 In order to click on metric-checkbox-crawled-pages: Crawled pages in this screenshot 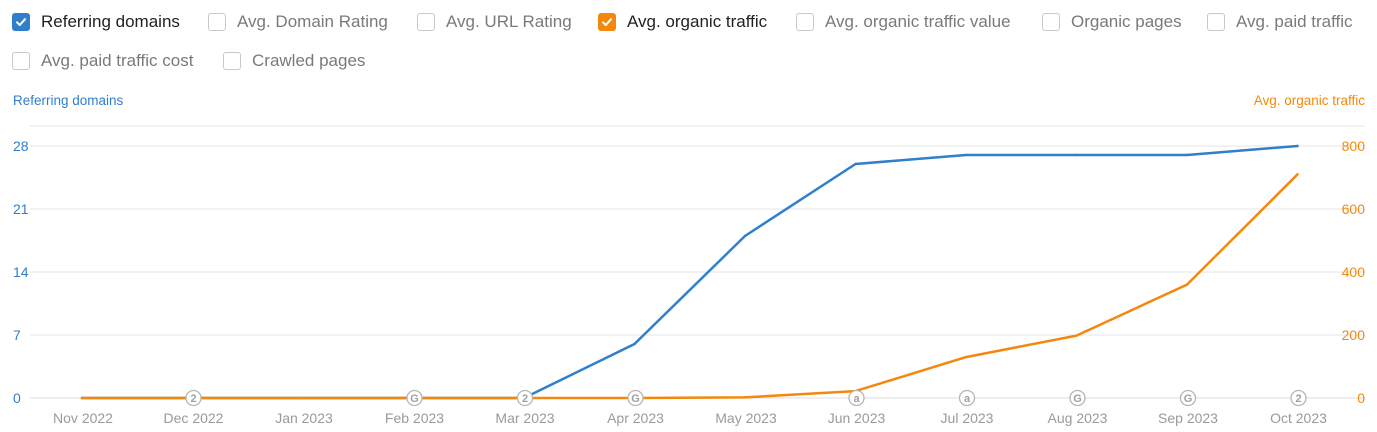, I will do `click(294, 61)`.